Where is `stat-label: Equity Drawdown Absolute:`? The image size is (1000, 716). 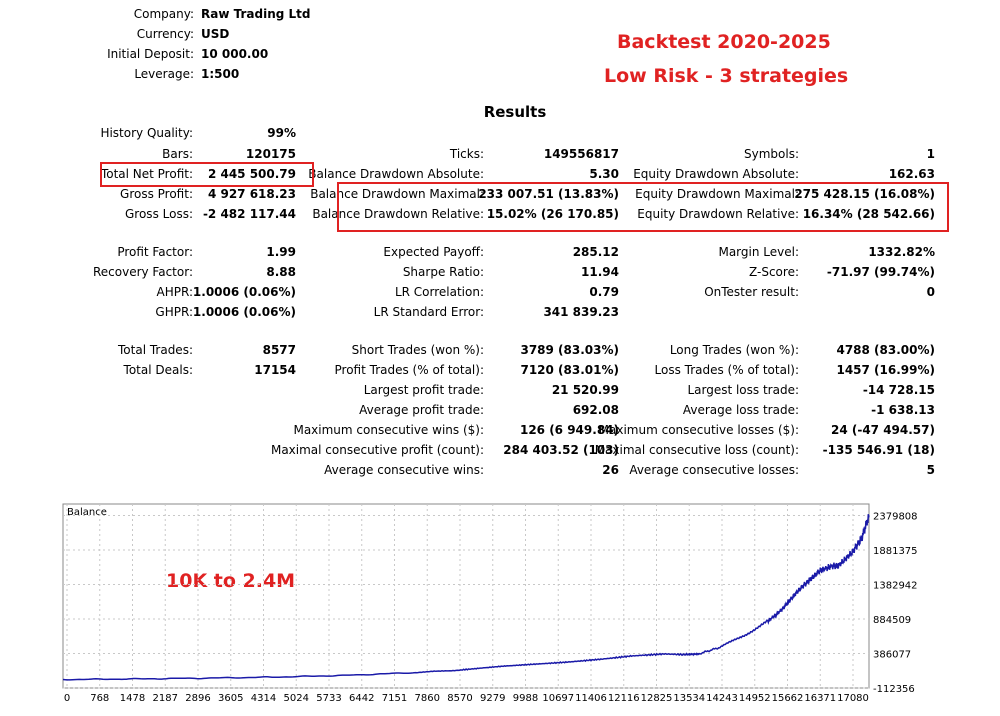 stat-label: Equity Drawdown Absolute: is located at coordinates (716, 174).